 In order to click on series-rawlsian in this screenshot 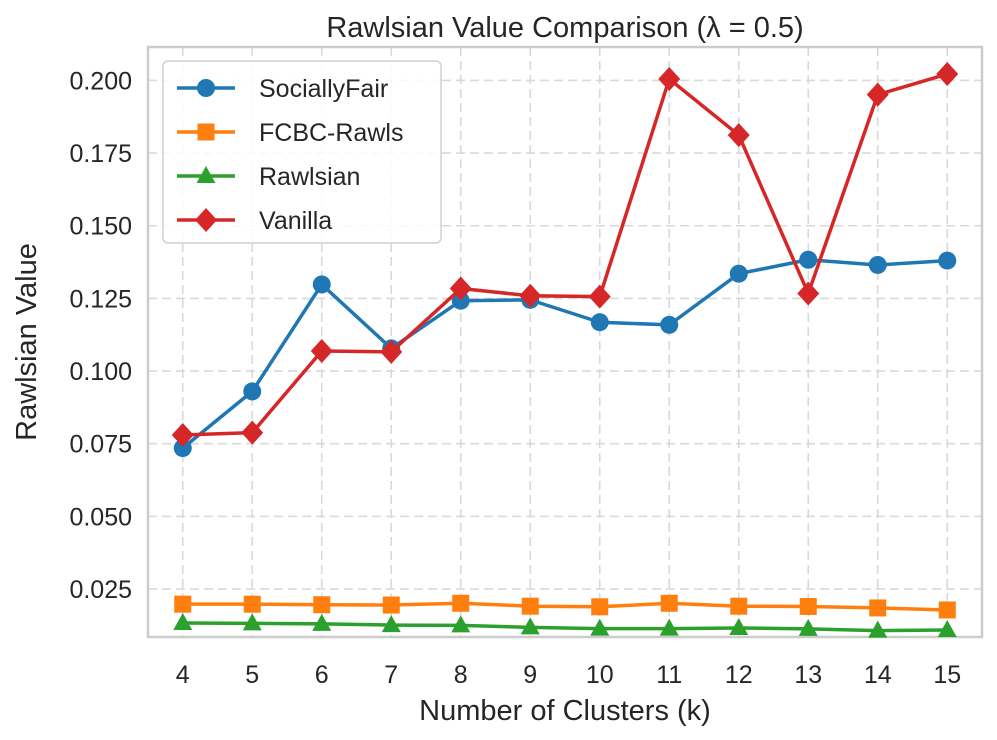, I will do `click(565, 625)`.